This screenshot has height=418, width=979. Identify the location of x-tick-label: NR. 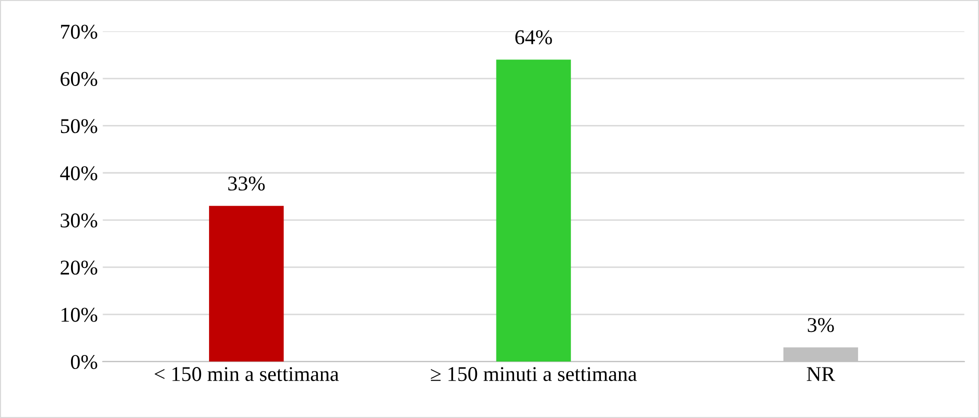
(821, 374).